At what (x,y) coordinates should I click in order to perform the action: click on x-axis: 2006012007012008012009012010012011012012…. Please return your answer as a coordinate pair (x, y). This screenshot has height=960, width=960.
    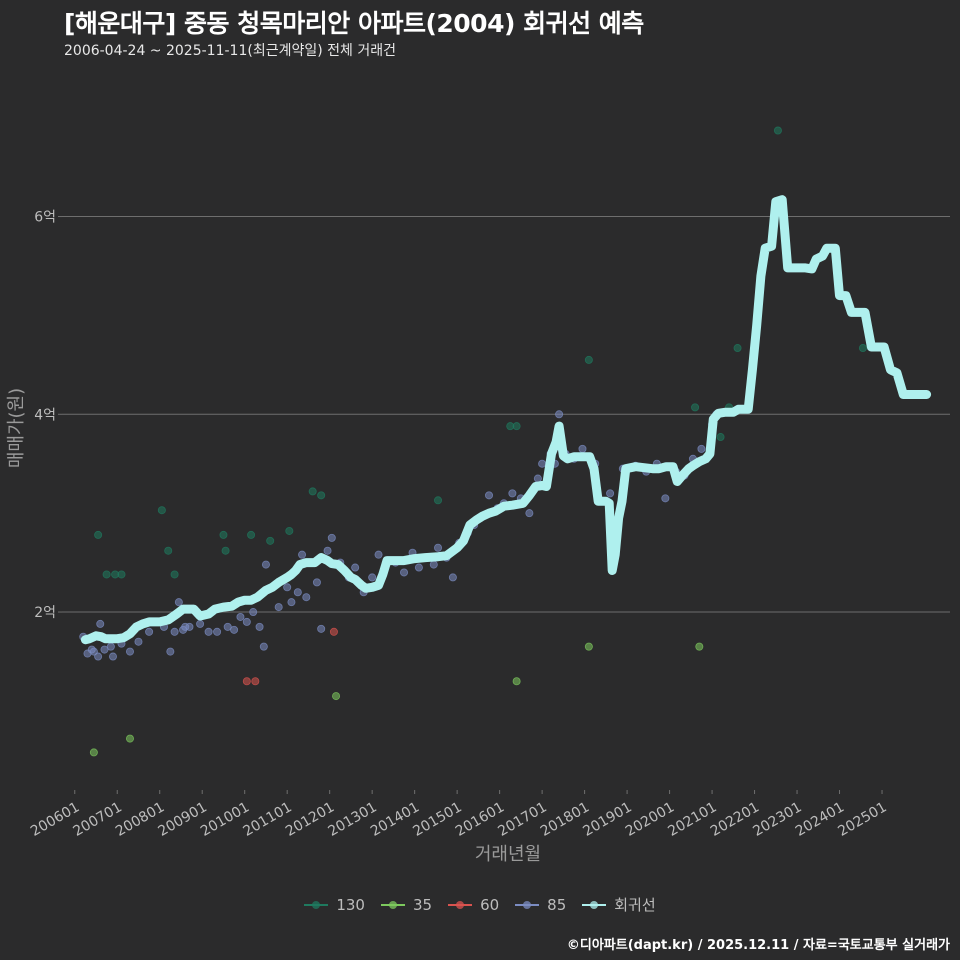
    Looking at the image, I should click on (459, 815).